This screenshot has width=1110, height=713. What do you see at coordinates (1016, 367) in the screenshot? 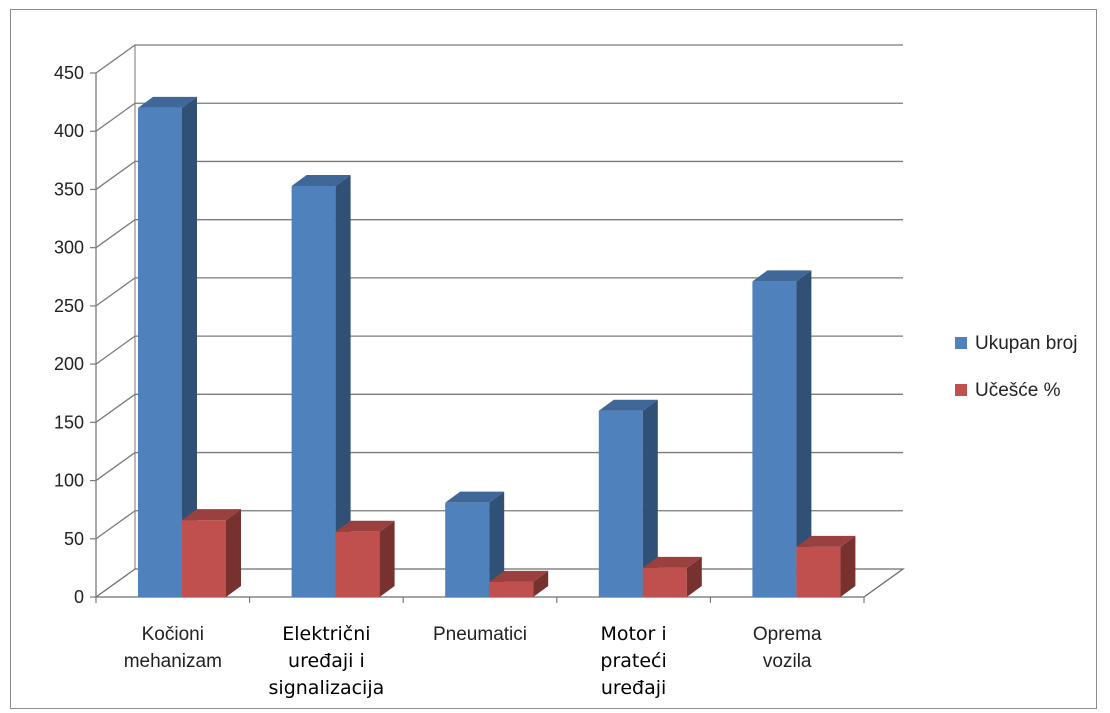
I see `legend: Ukupan broj Učešće %` at bounding box center [1016, 367].